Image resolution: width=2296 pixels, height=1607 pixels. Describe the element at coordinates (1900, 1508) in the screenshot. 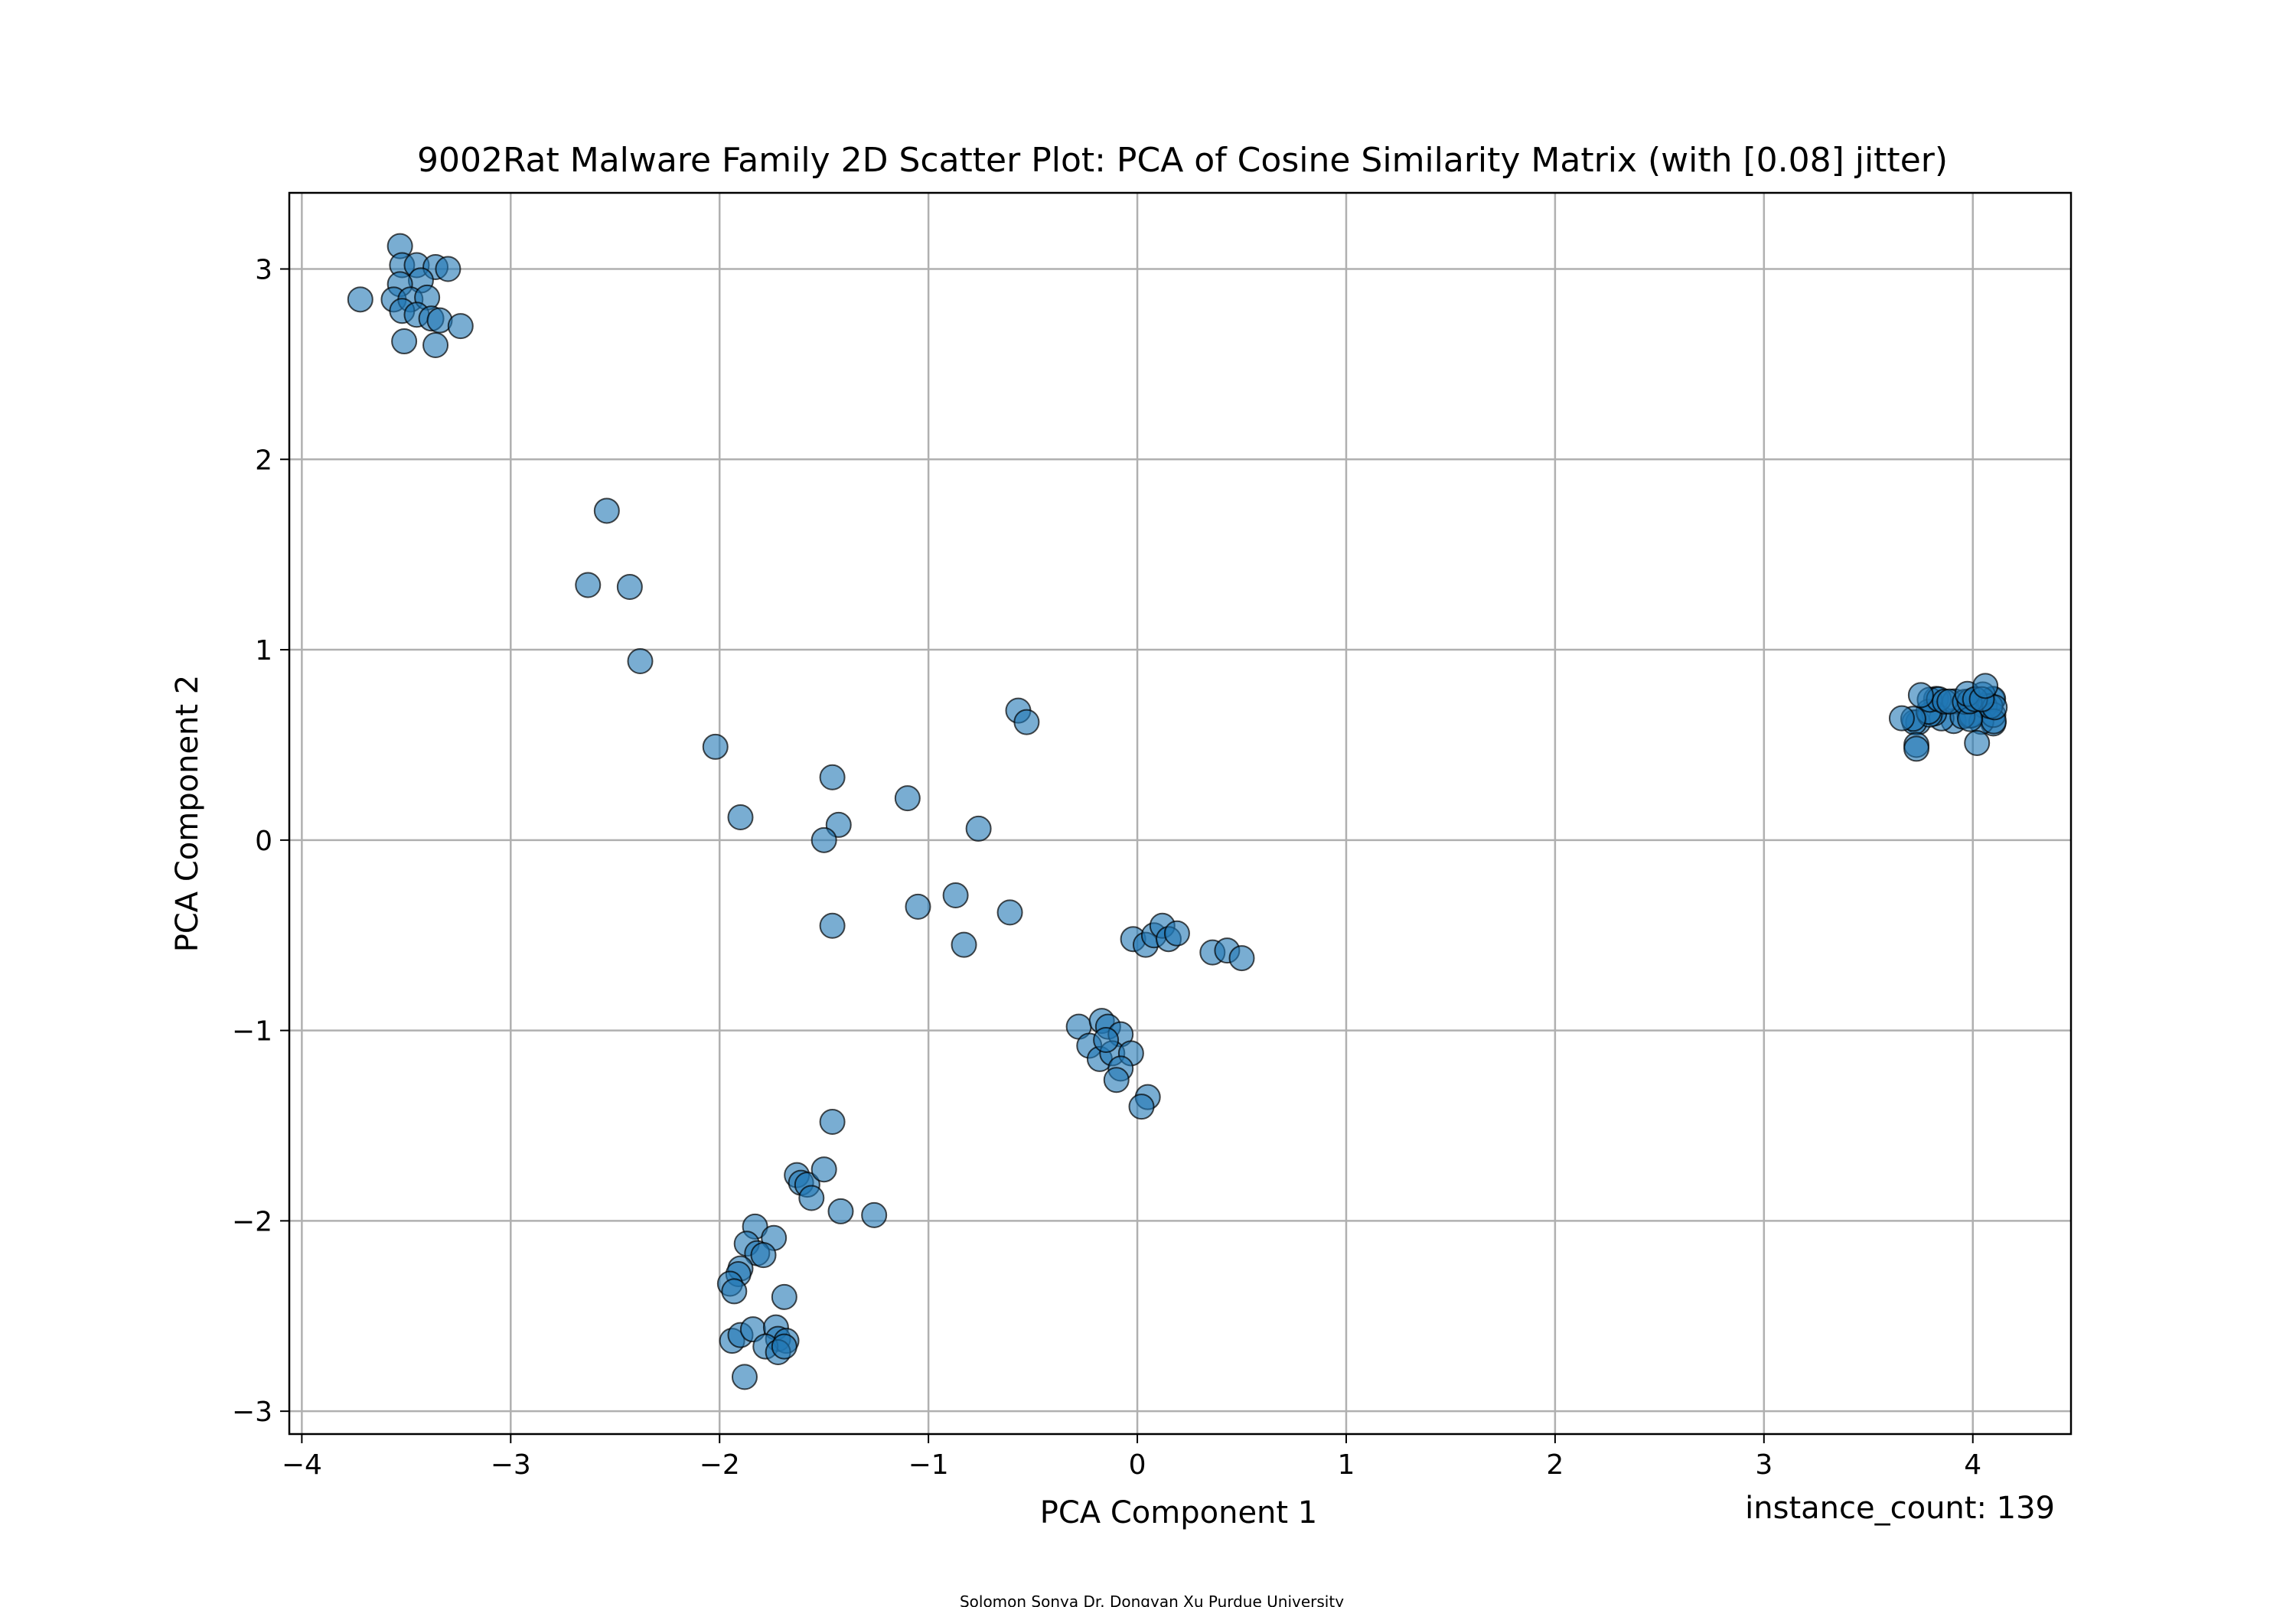

I see `instance-count-annotation: instance_count: 139` at that location.